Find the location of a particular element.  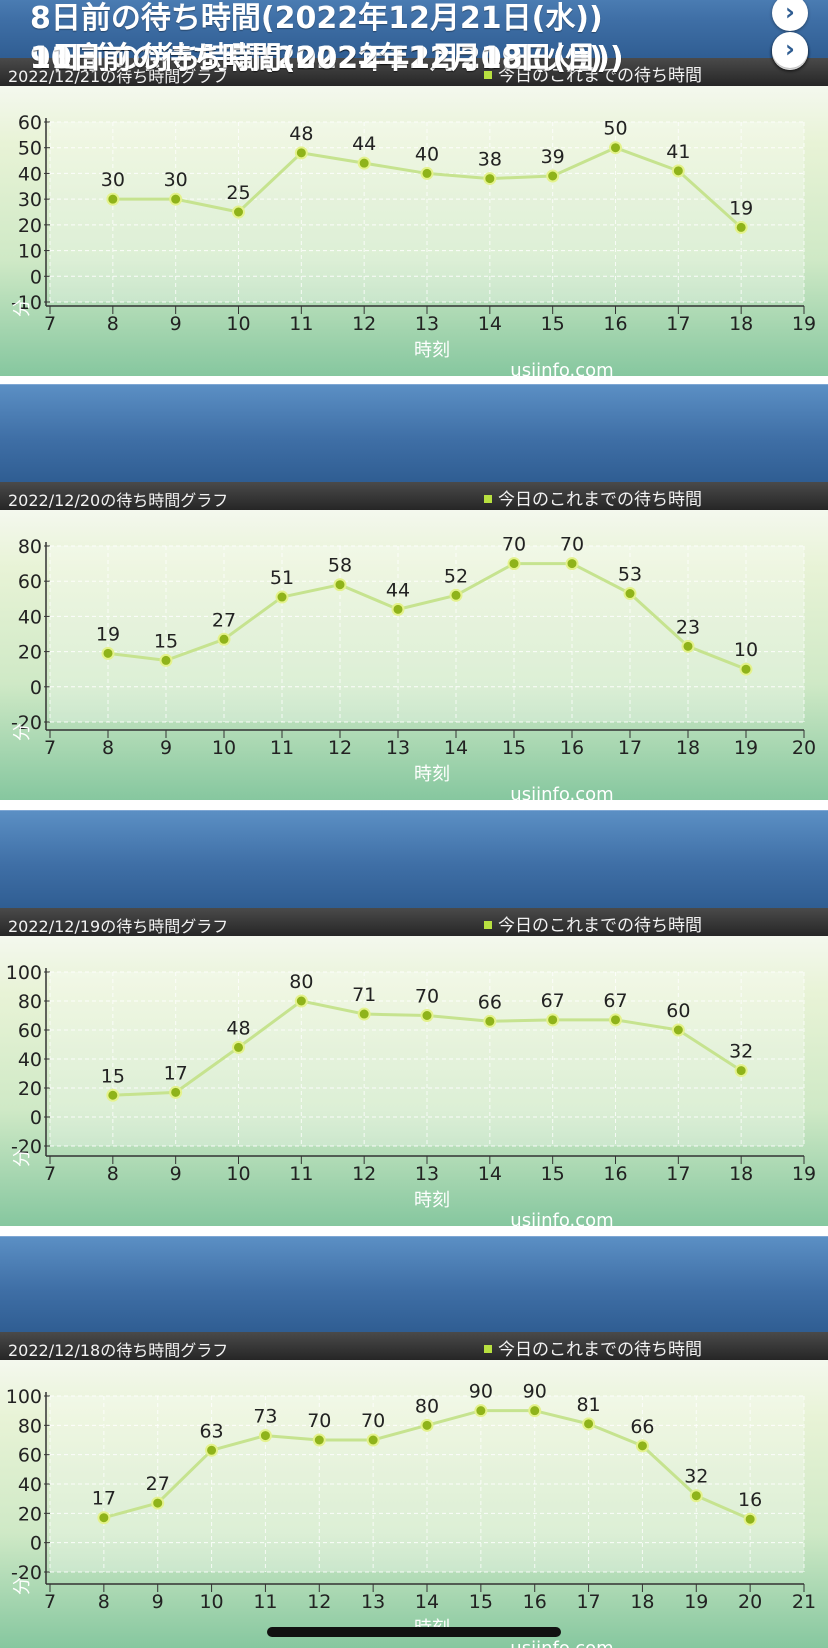

x-tick-label: 15 is located at coordinates (553, 1174).